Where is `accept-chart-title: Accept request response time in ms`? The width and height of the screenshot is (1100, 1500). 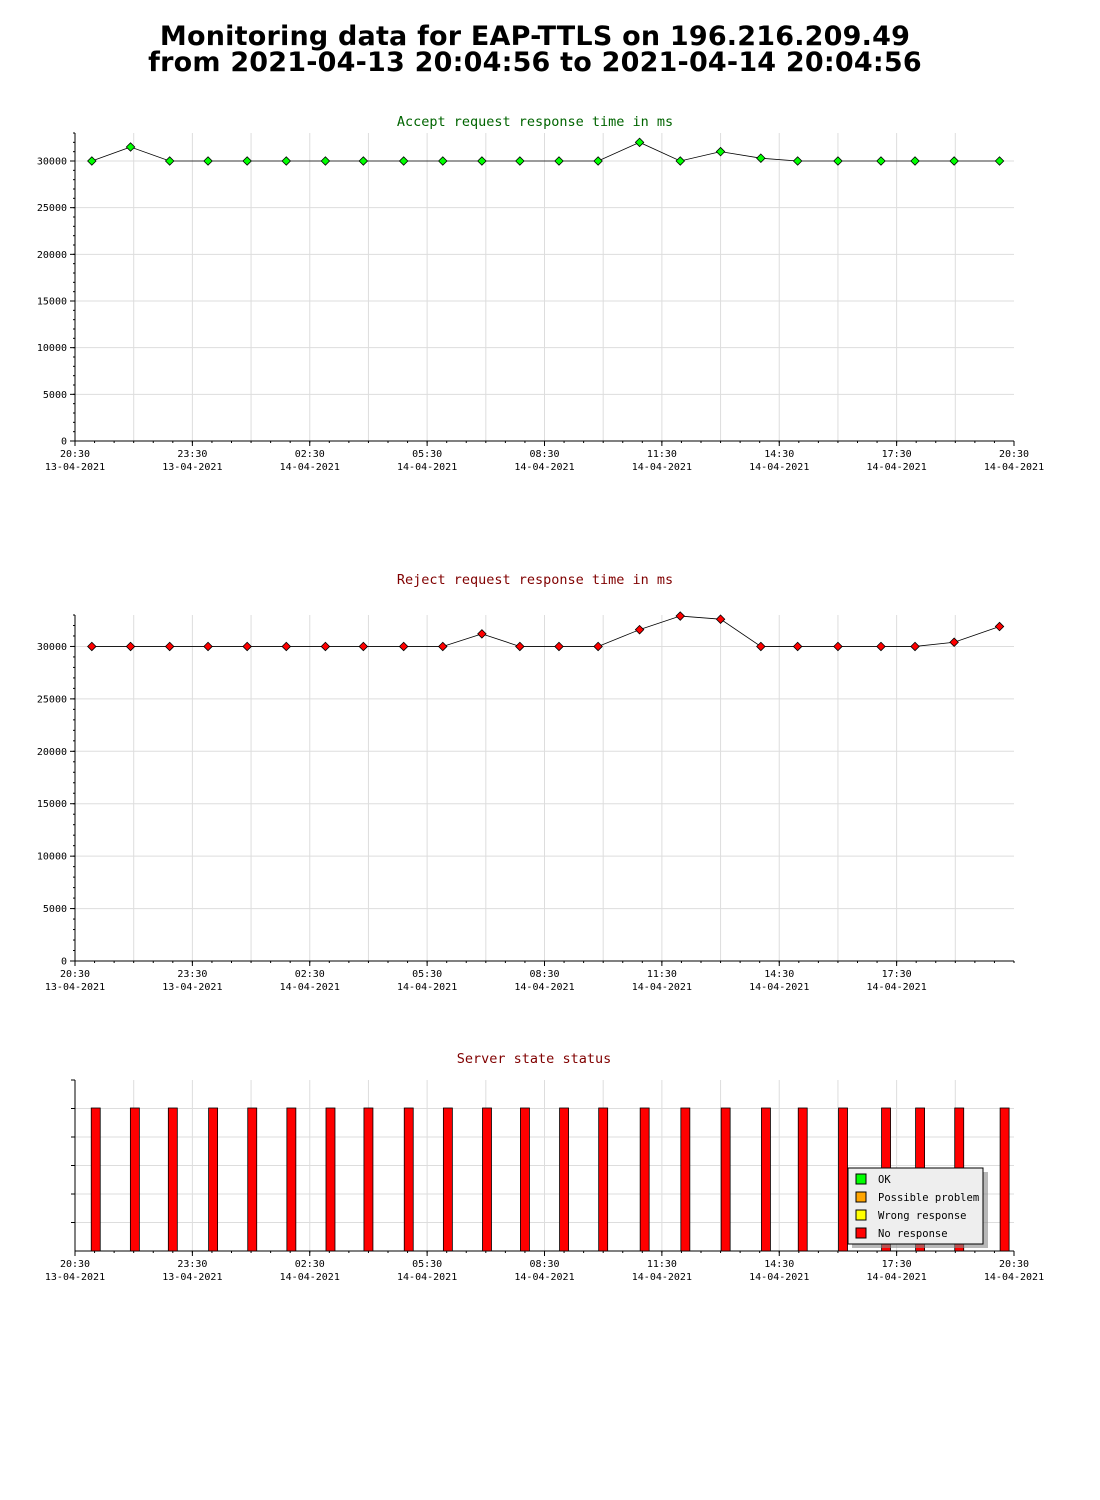
accept-chart-title: Accept request response time in ms is located at coordinates (535, 122).